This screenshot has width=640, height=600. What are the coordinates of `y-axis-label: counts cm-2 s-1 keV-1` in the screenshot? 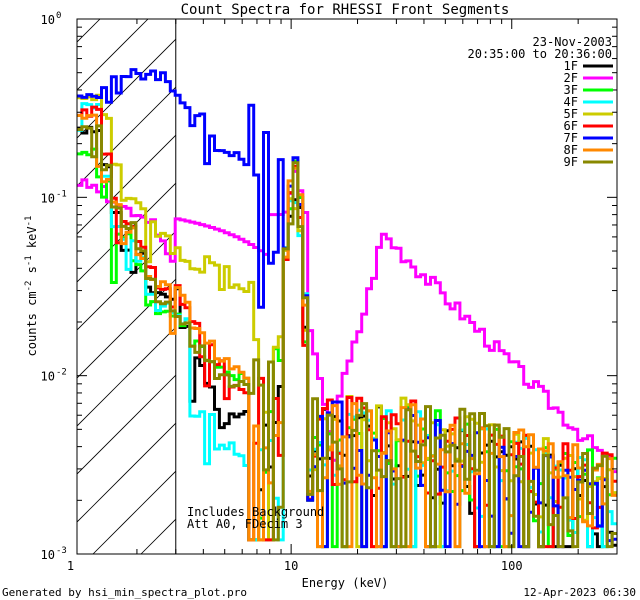 It's located at (31, 286).